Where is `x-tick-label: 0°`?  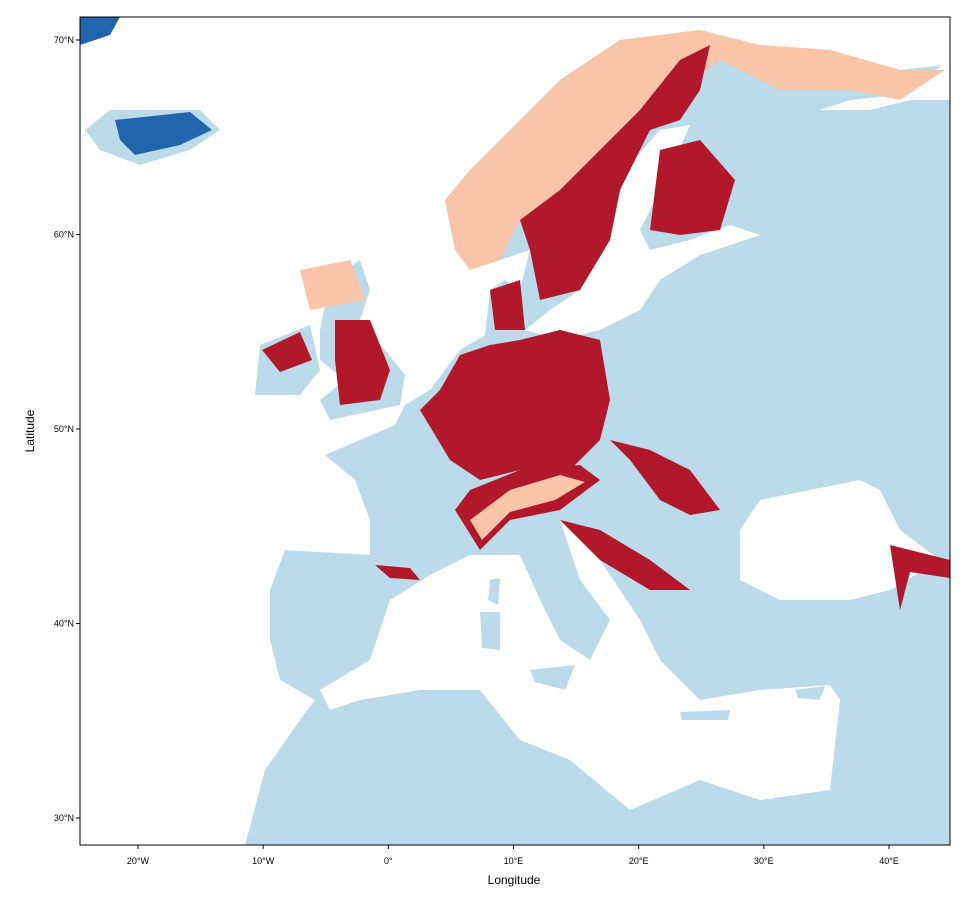 x-tick-label: 0° is located at coordinates (388, 861).